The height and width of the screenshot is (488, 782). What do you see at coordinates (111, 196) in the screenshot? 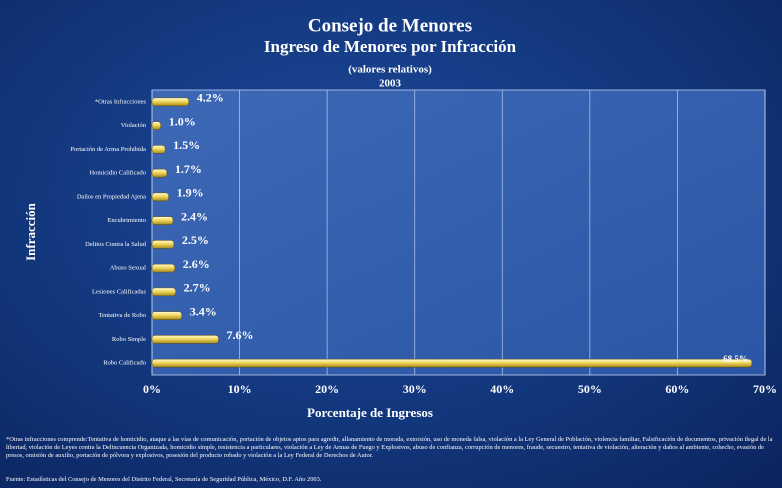
I see `y-tick-label: Daños en Propiedad Ajena` at bounding box center [111, 196].